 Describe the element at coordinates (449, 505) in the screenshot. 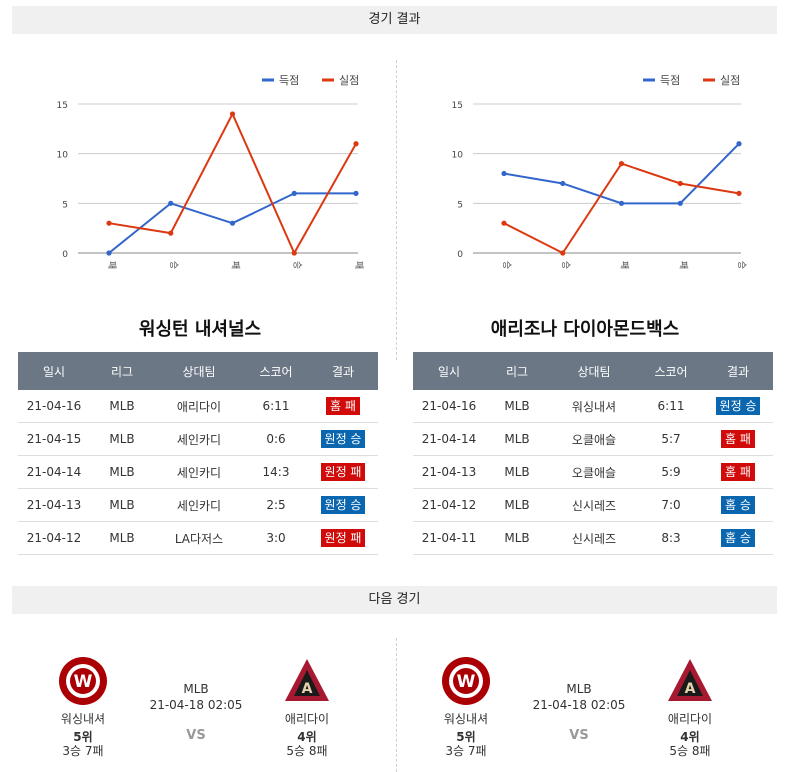

I see `date-cell: 21-04-12` at that location.